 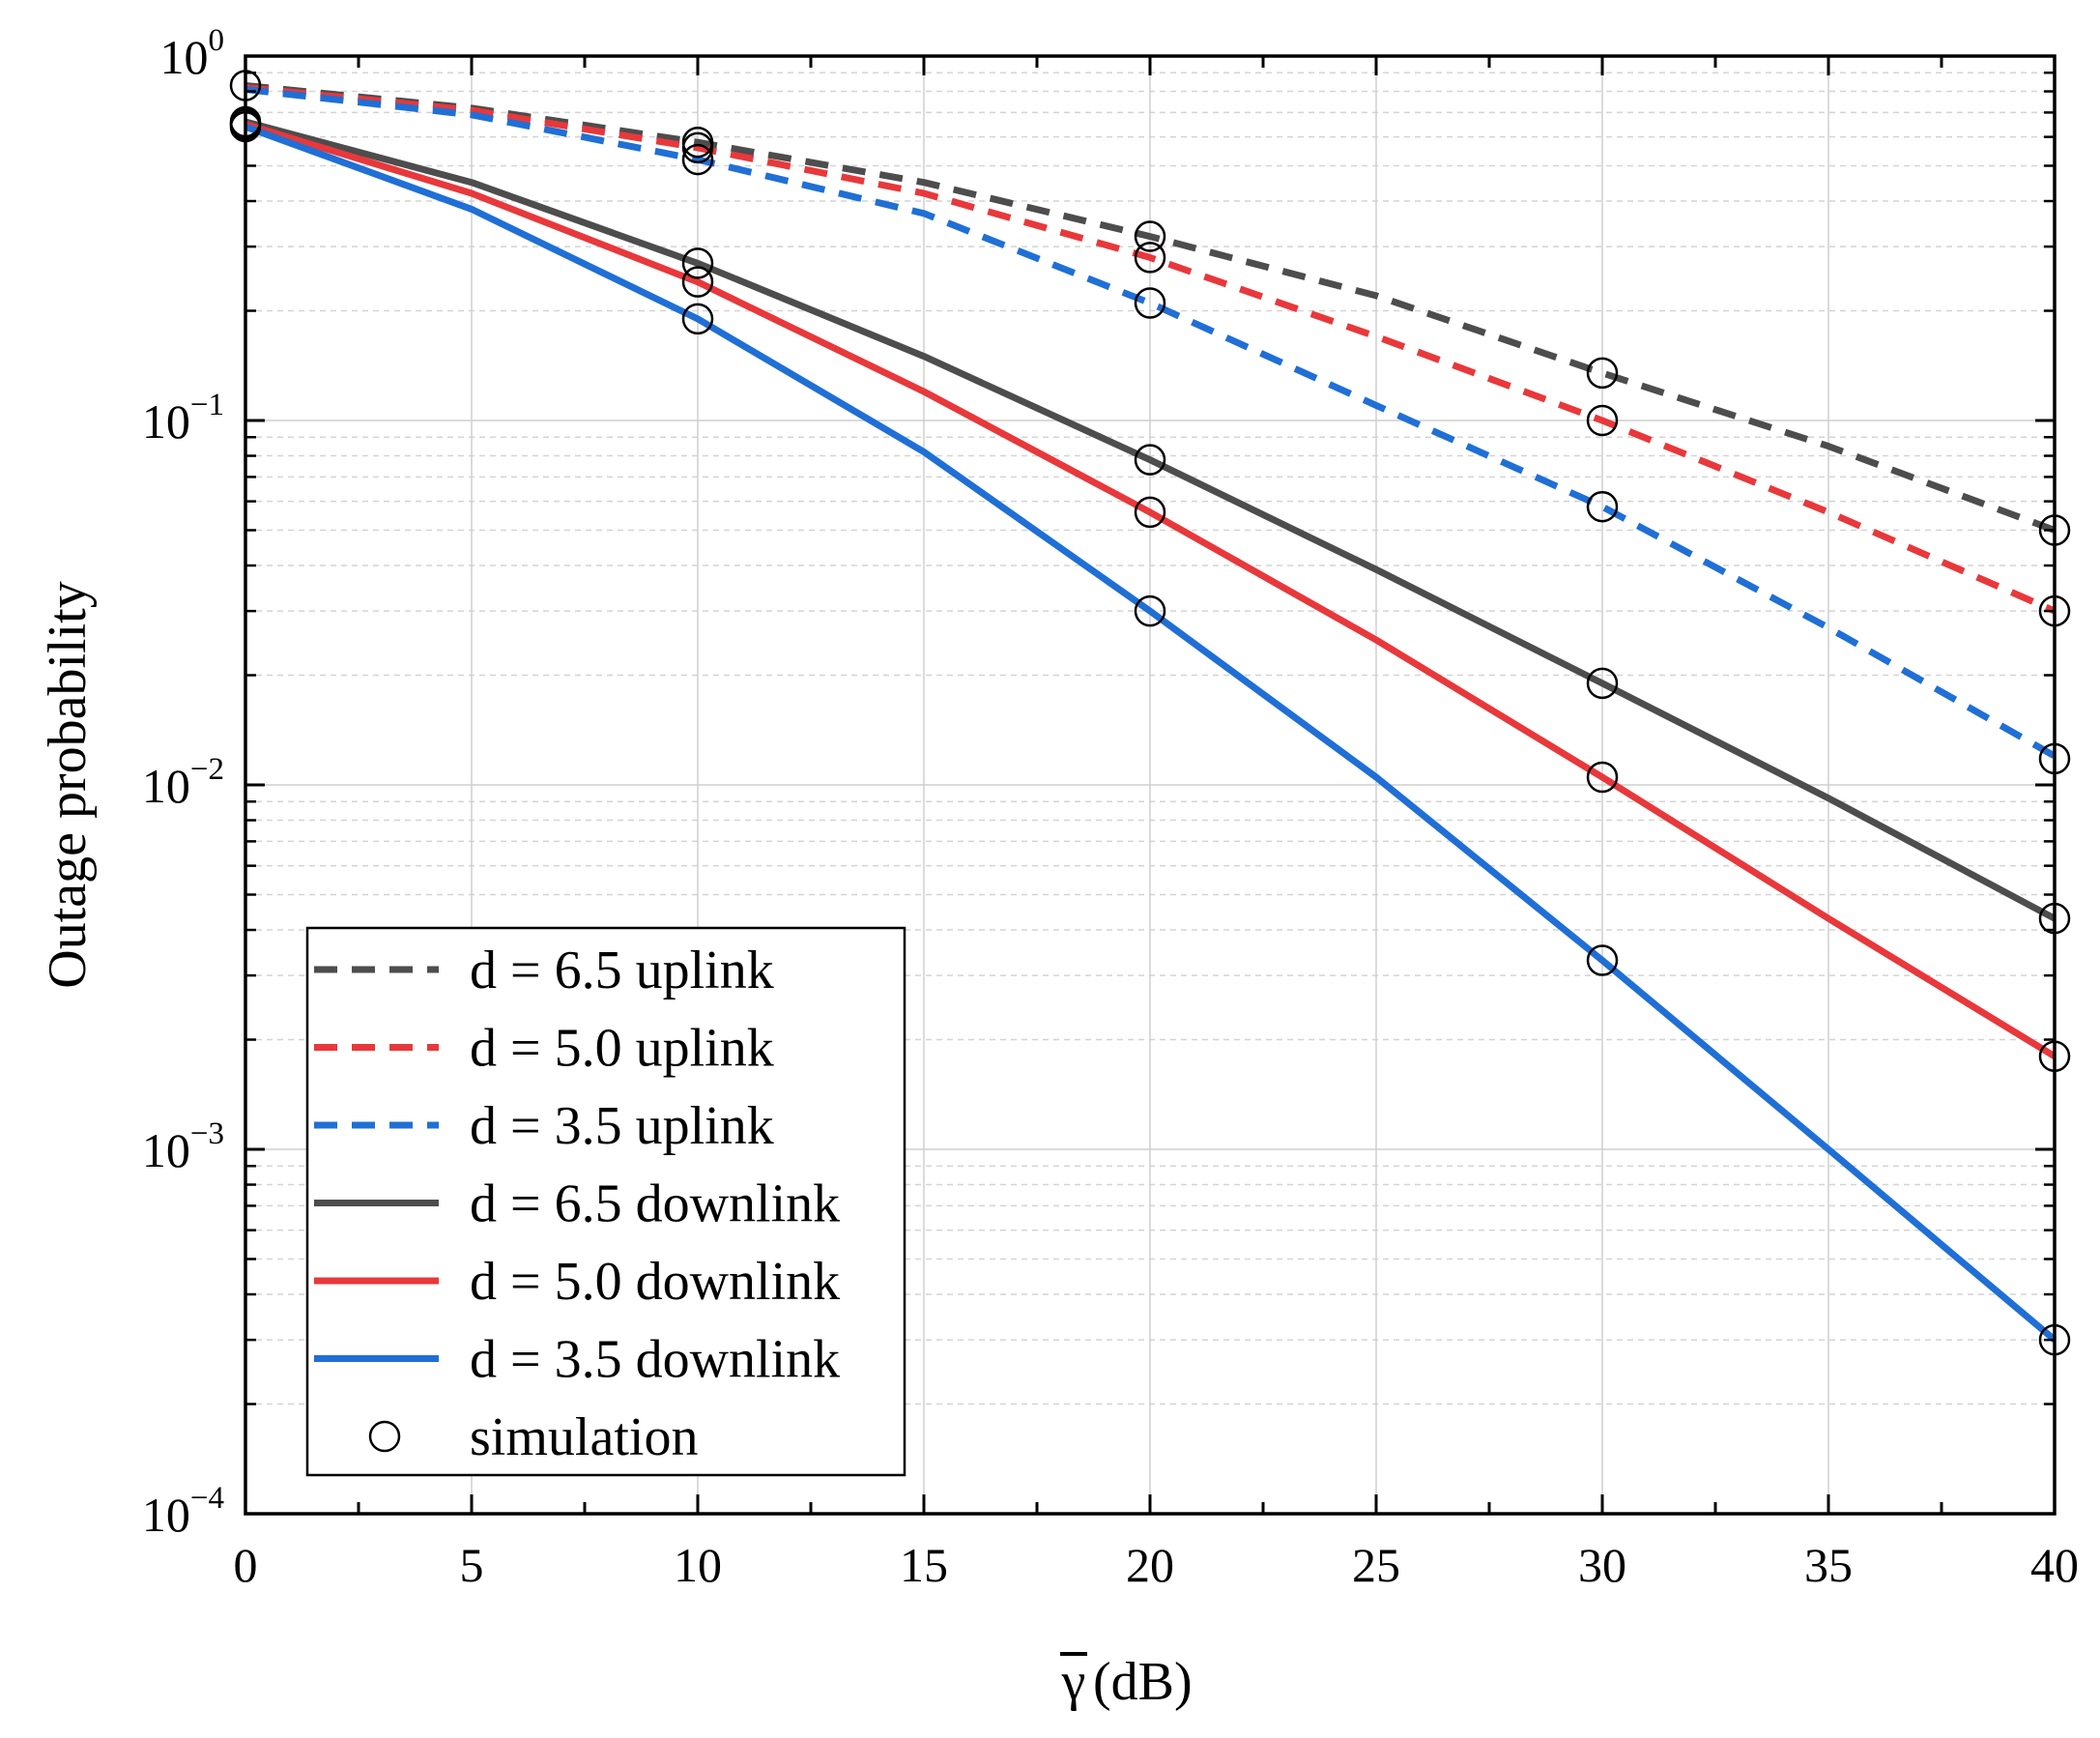 I want to click on legend-label-6: d = 3.5 downlink, so click(x=655, y=1360).